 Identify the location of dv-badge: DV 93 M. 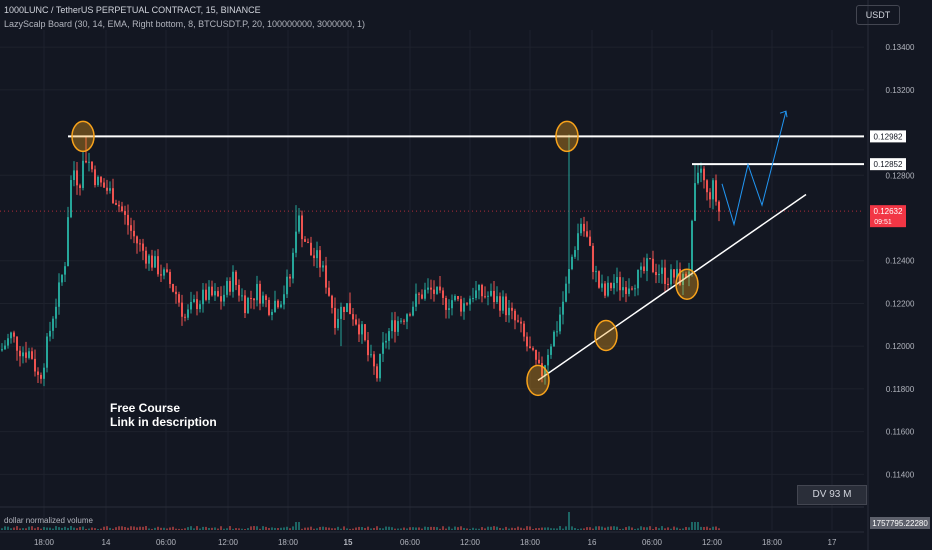
(832, 495).